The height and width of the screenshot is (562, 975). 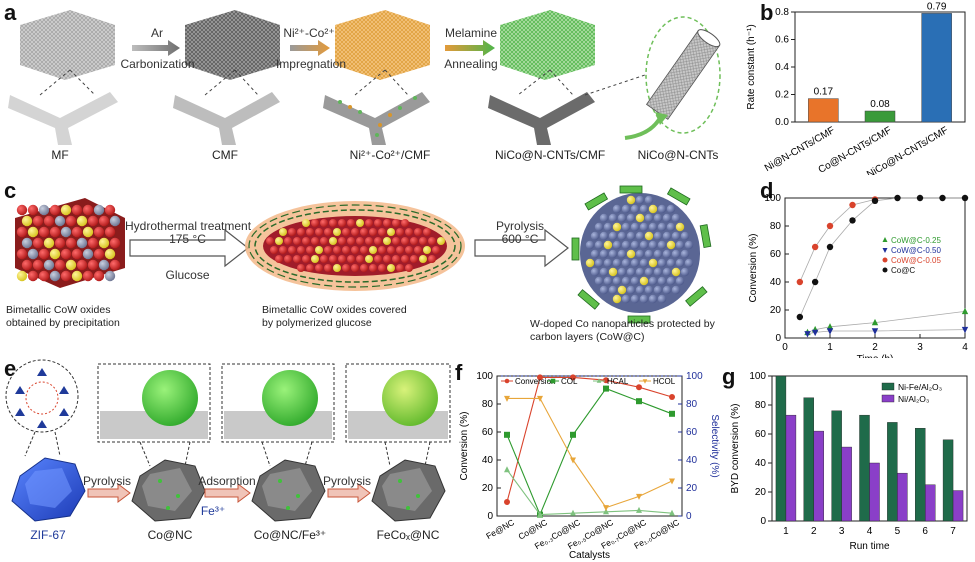 I want to click on arrow-c1-bottom-label: Glucose, so click(x=187, y=275).